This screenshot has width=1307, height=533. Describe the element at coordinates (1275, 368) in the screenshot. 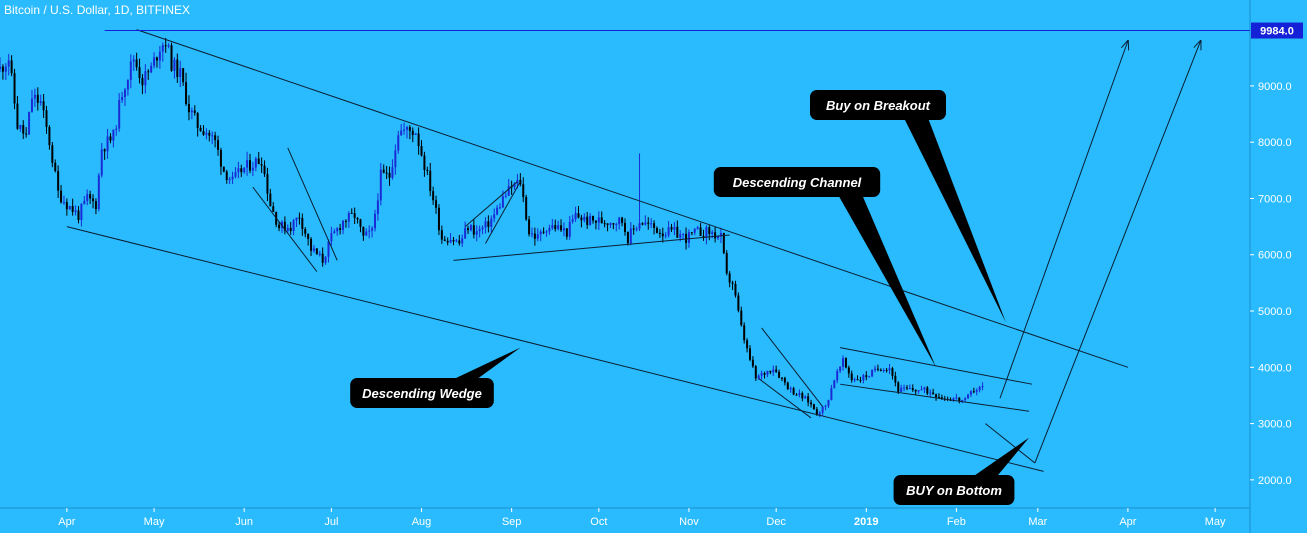

I see `y-tick-label: 4000.0` at that location.